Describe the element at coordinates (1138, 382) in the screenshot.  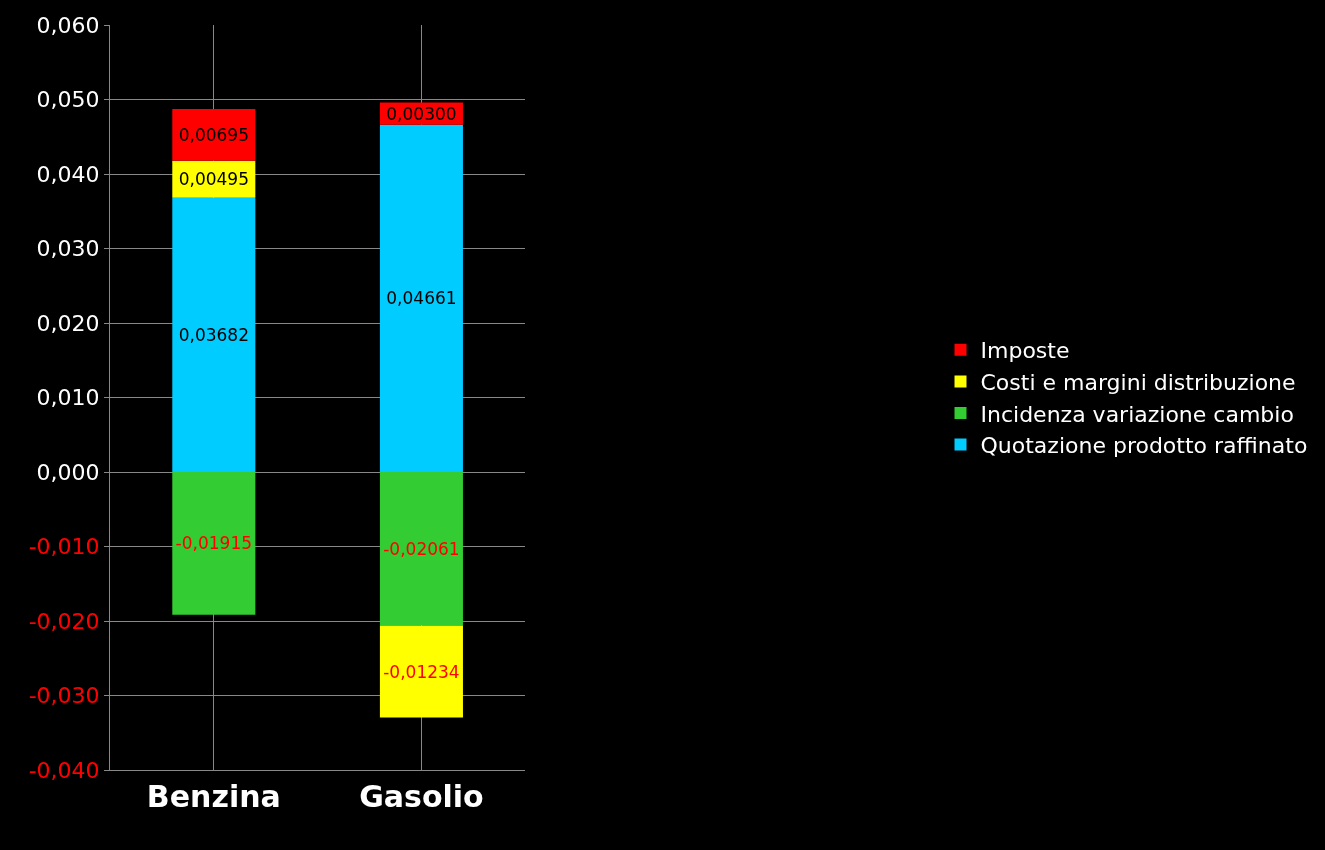
I see `legend-label: Costi e margini distribuzione` at that location.